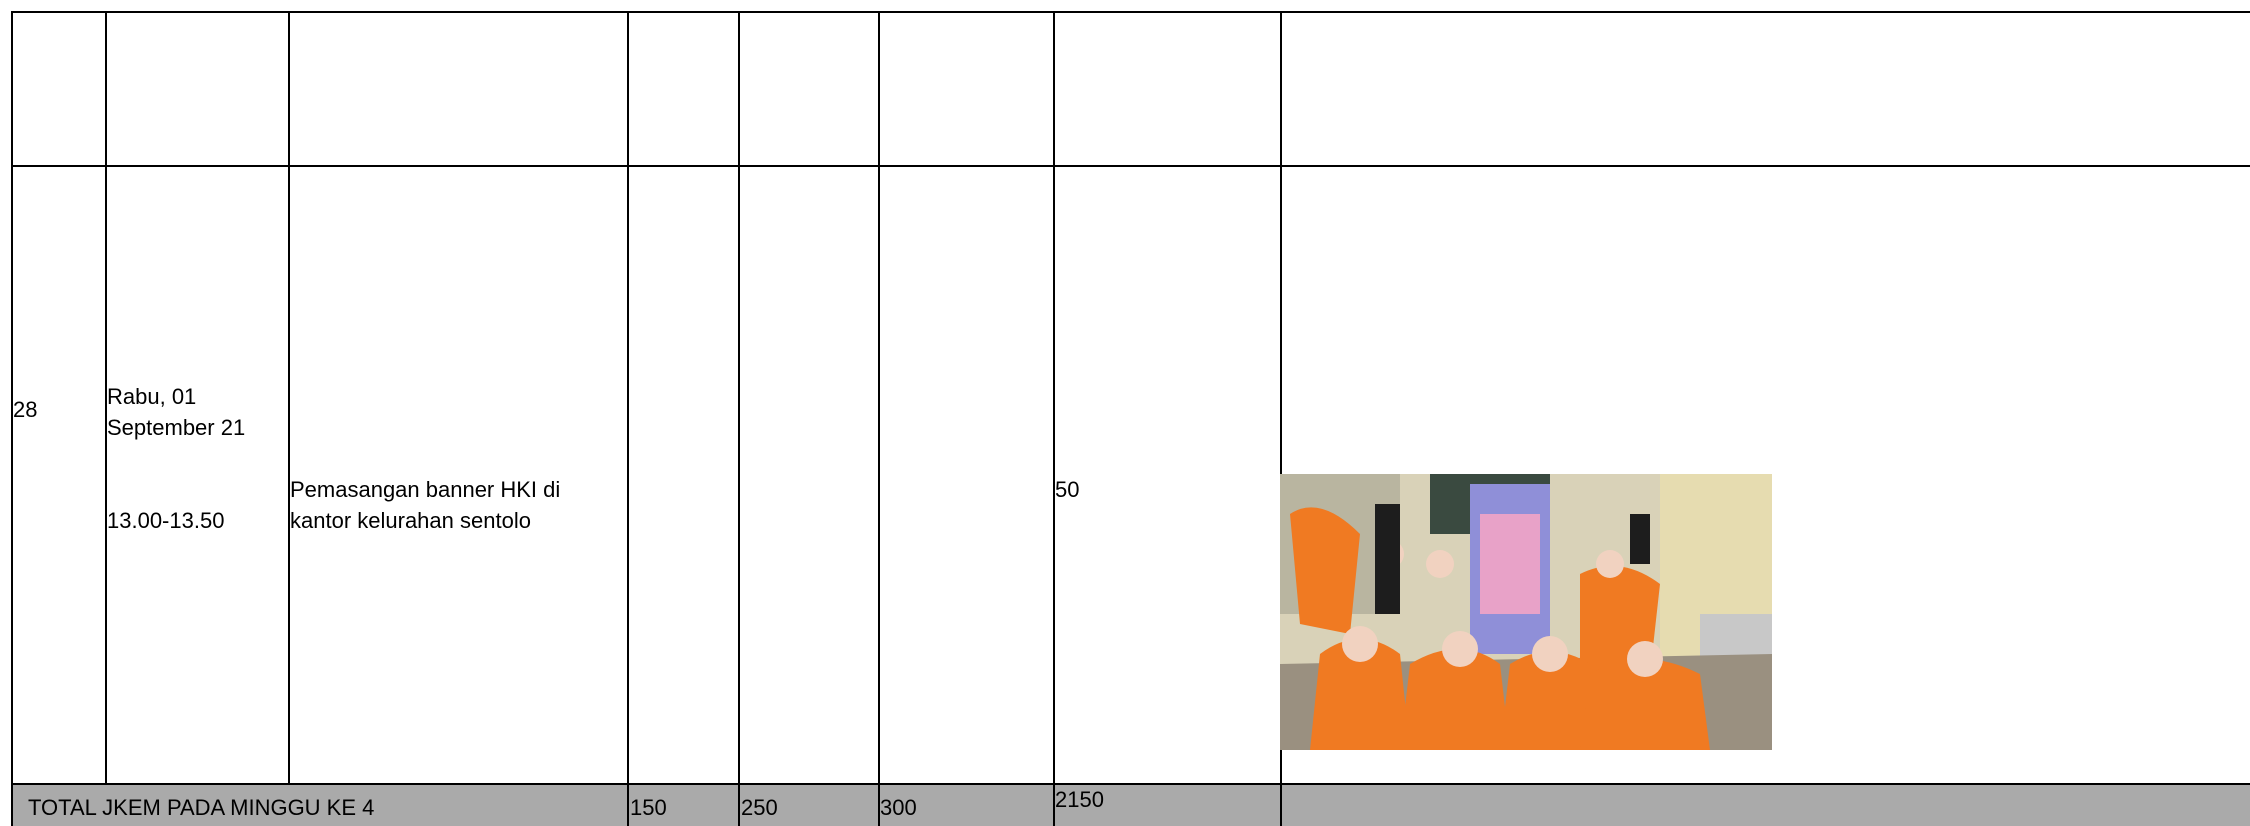 The image size is (2250, 826). What do you see at coordinates (166, 520) in the screenshot?
I see `row-time: 13.00-13.50` at bounding box center [166, 520].